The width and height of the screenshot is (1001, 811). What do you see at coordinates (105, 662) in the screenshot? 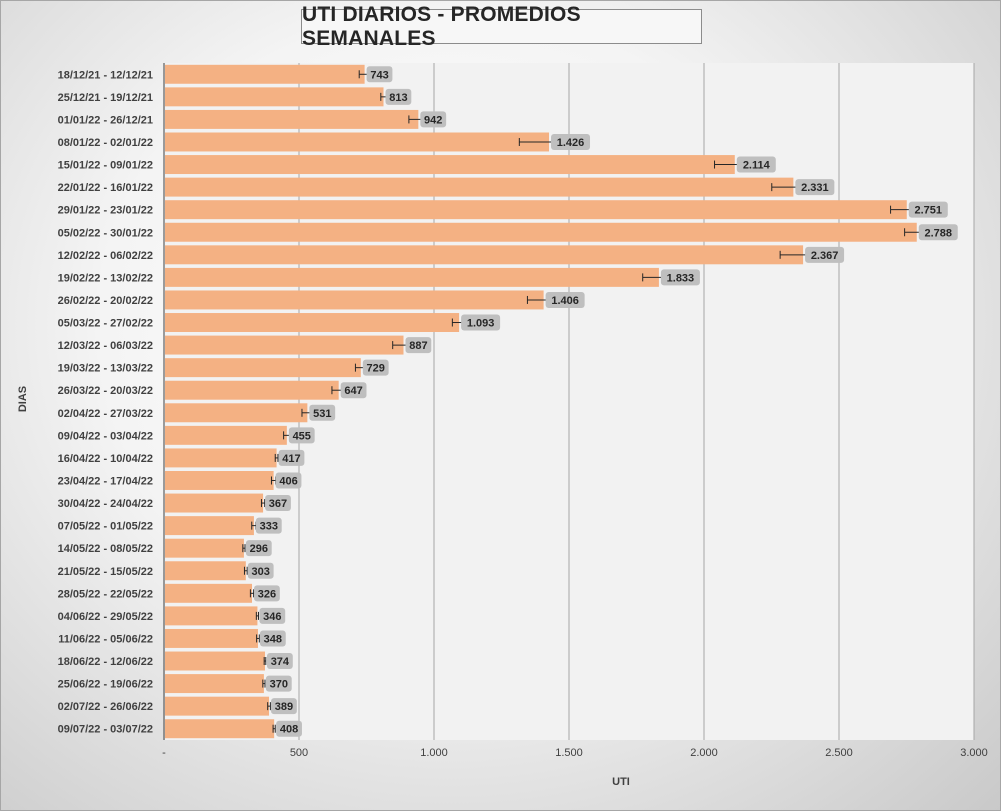
I see `y-tick-label: 18/06/22 - 12/06/22` at bounding box center [105, 662].